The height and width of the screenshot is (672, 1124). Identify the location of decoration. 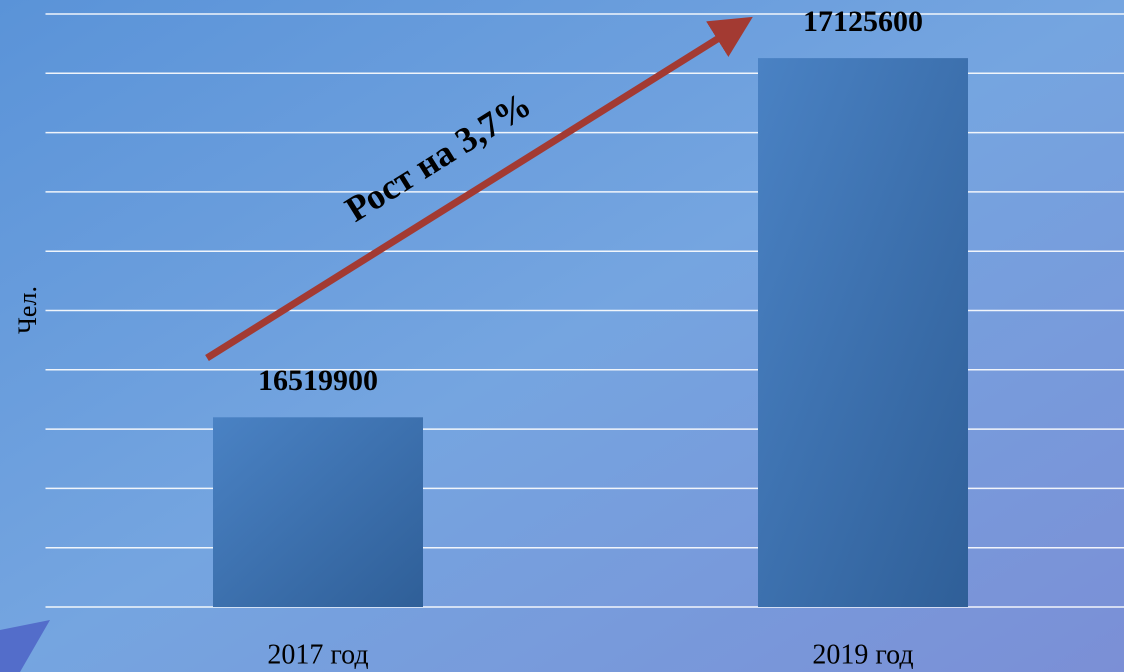
(25, 646).